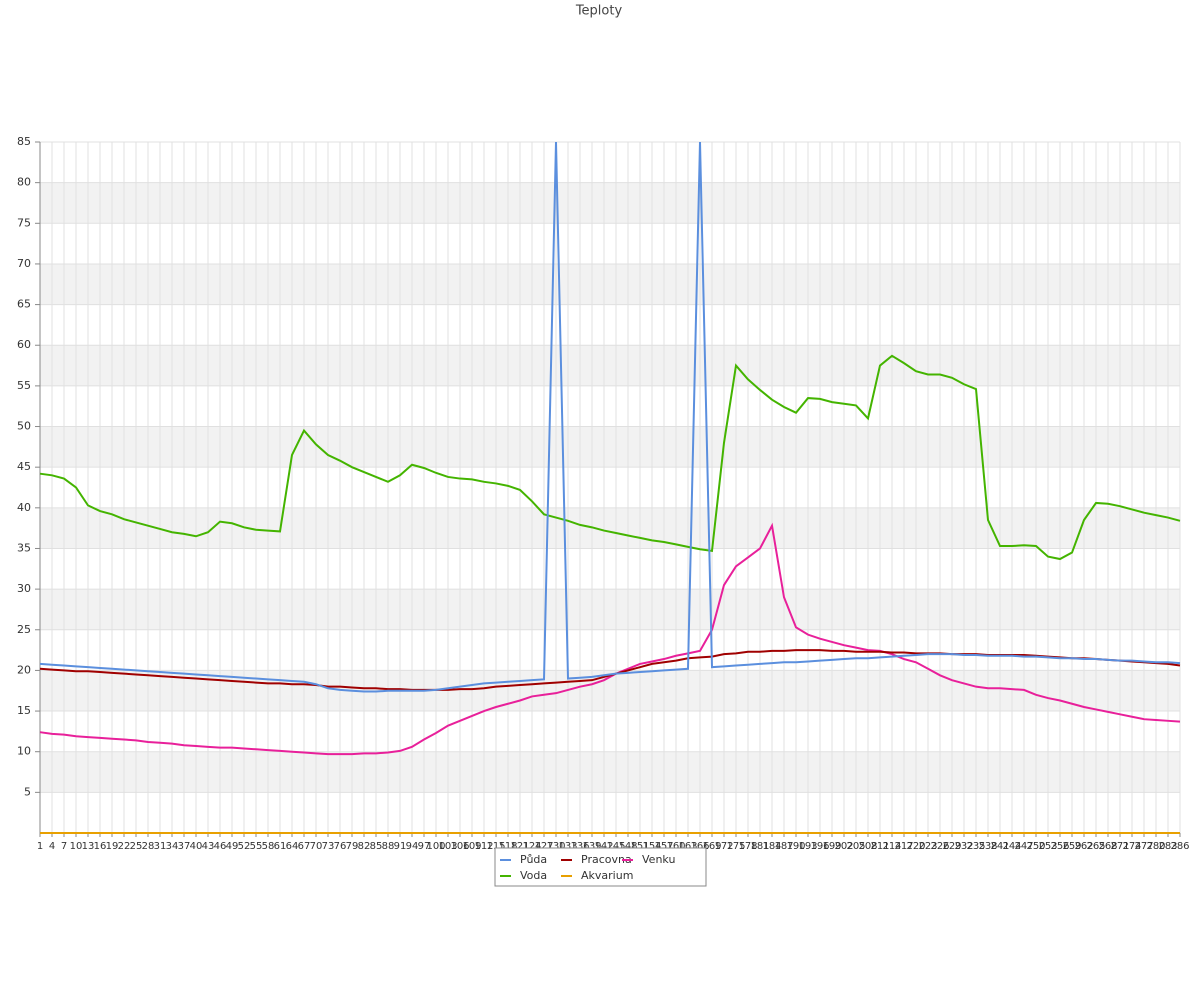 This screenshot has height=1000, width=1200. What do you see at coordinates (24, 182) in the screenshot?
I see `y-tick-label: 80` at bounding box center [24, 182].